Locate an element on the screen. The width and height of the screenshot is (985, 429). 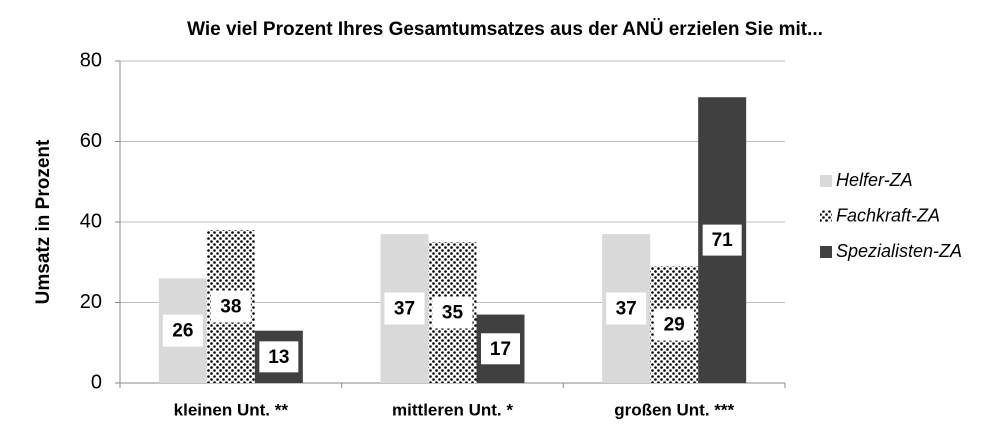
legend-label: Fachkraft-ZA is located at coordinates (888, 215).